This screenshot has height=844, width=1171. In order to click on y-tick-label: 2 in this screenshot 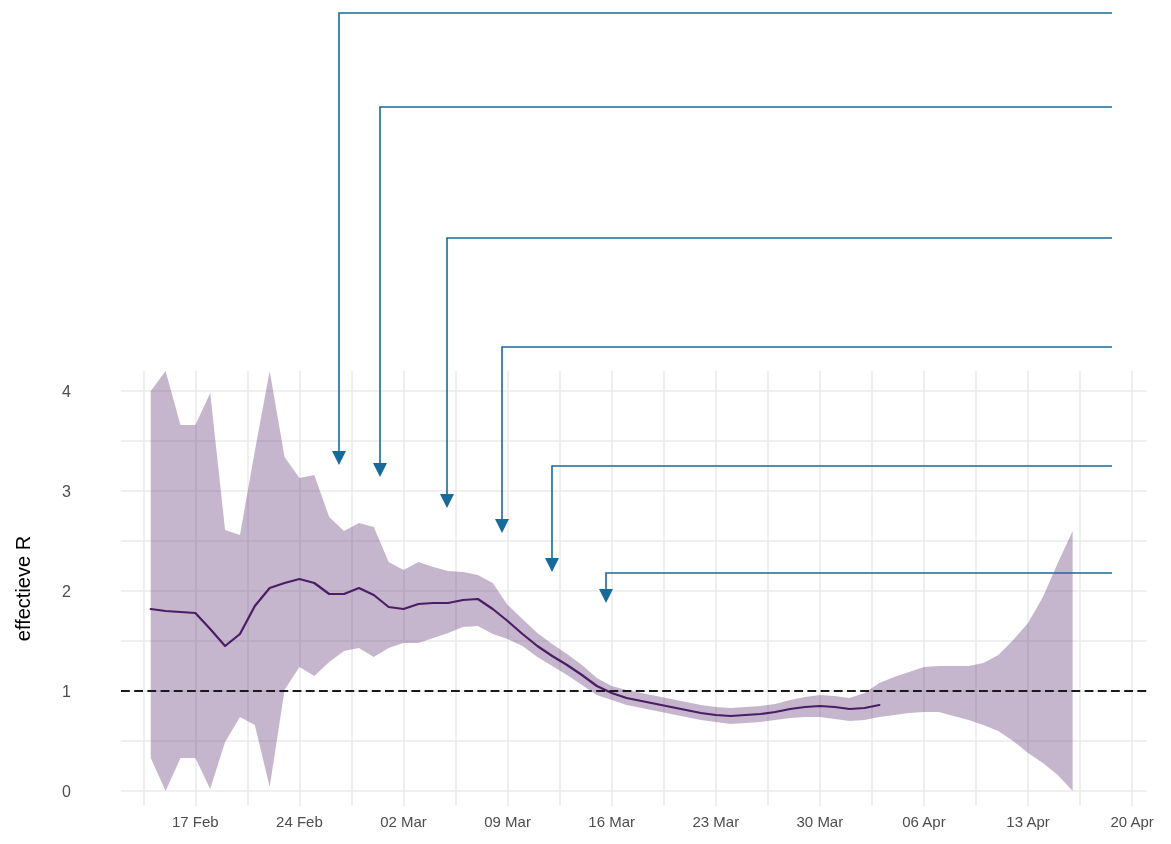, I will do `click(67, 591)`.